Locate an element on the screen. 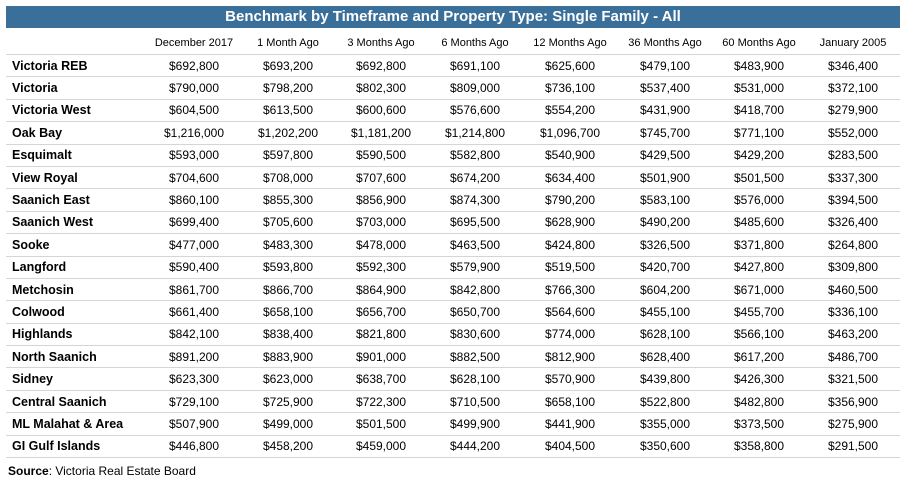 This screenshot has width=907, height=484. price-cell: $661,400 is located at coordinates (194, 311).